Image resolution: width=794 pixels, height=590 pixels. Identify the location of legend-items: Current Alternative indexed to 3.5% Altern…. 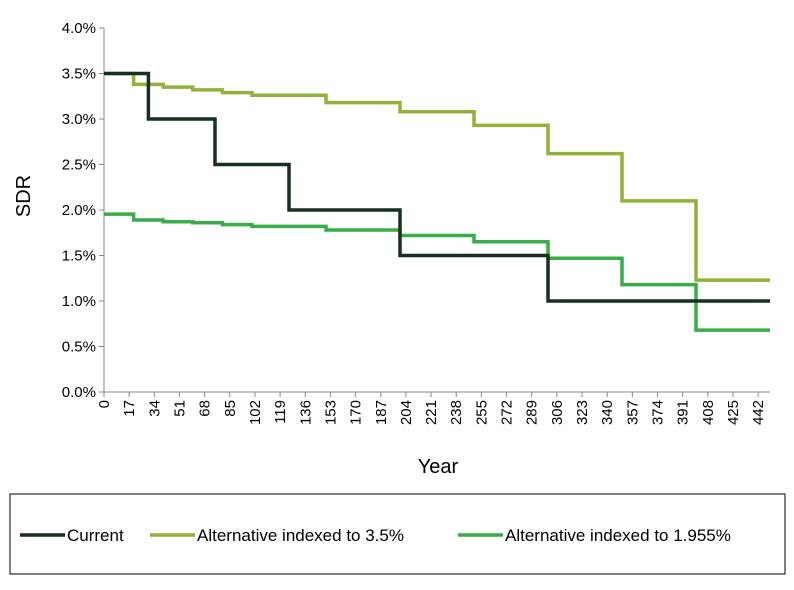
(375, 535).